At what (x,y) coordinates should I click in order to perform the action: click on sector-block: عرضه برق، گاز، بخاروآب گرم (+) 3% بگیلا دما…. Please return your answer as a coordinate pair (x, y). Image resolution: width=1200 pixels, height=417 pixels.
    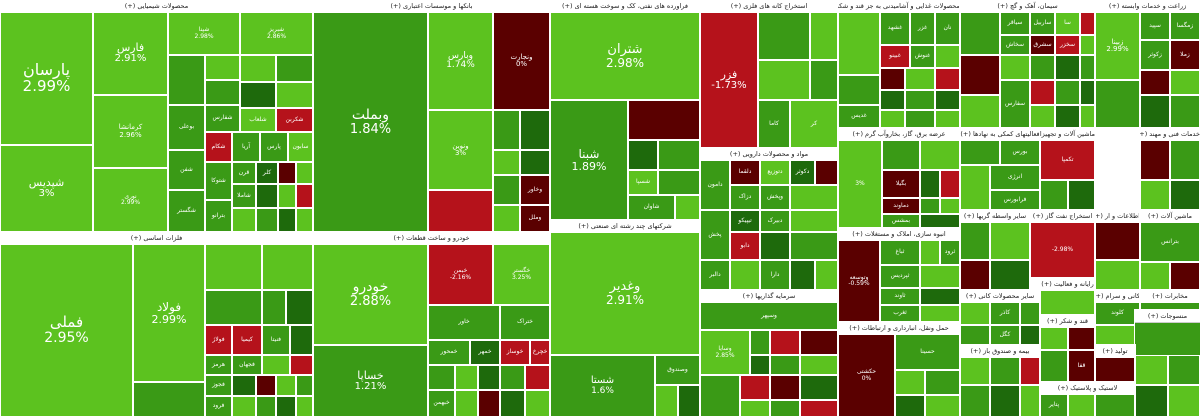
    Looking at the image, I should click on (899, 178).